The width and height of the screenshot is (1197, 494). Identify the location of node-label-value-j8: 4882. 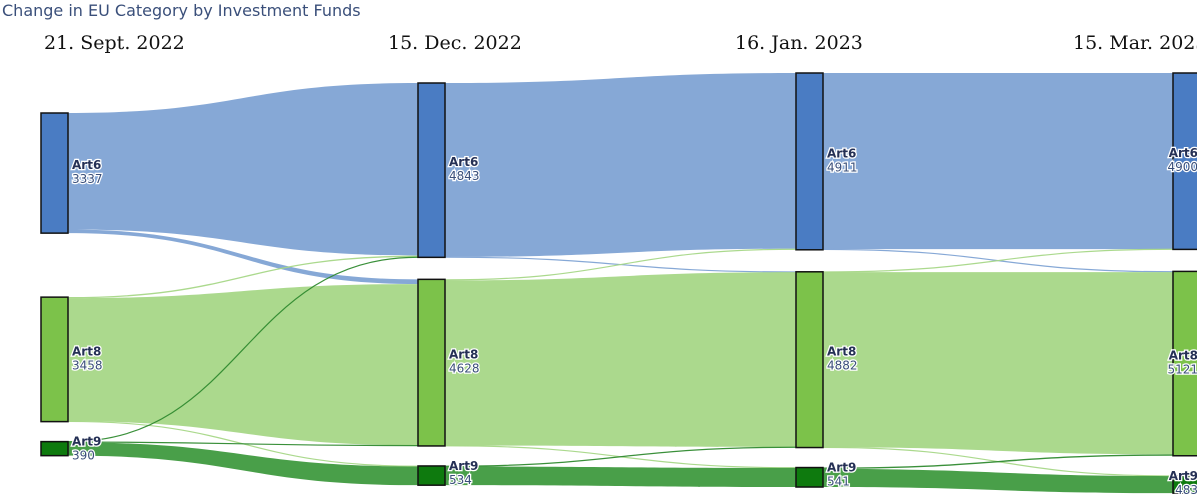
(842, 366).